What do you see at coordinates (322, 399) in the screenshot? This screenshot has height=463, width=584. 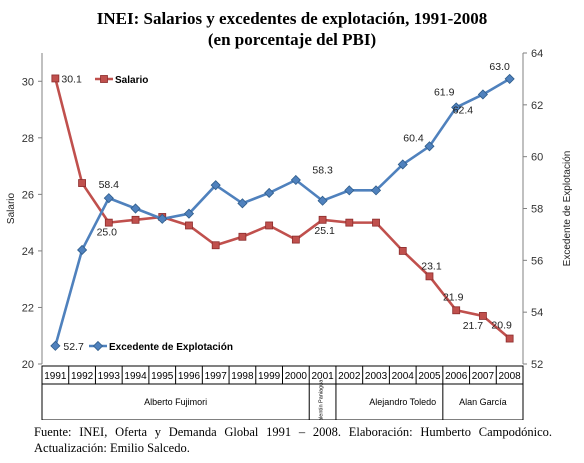 I see `period-label: Valentín Paniagua` at bounding box center [322, 399].